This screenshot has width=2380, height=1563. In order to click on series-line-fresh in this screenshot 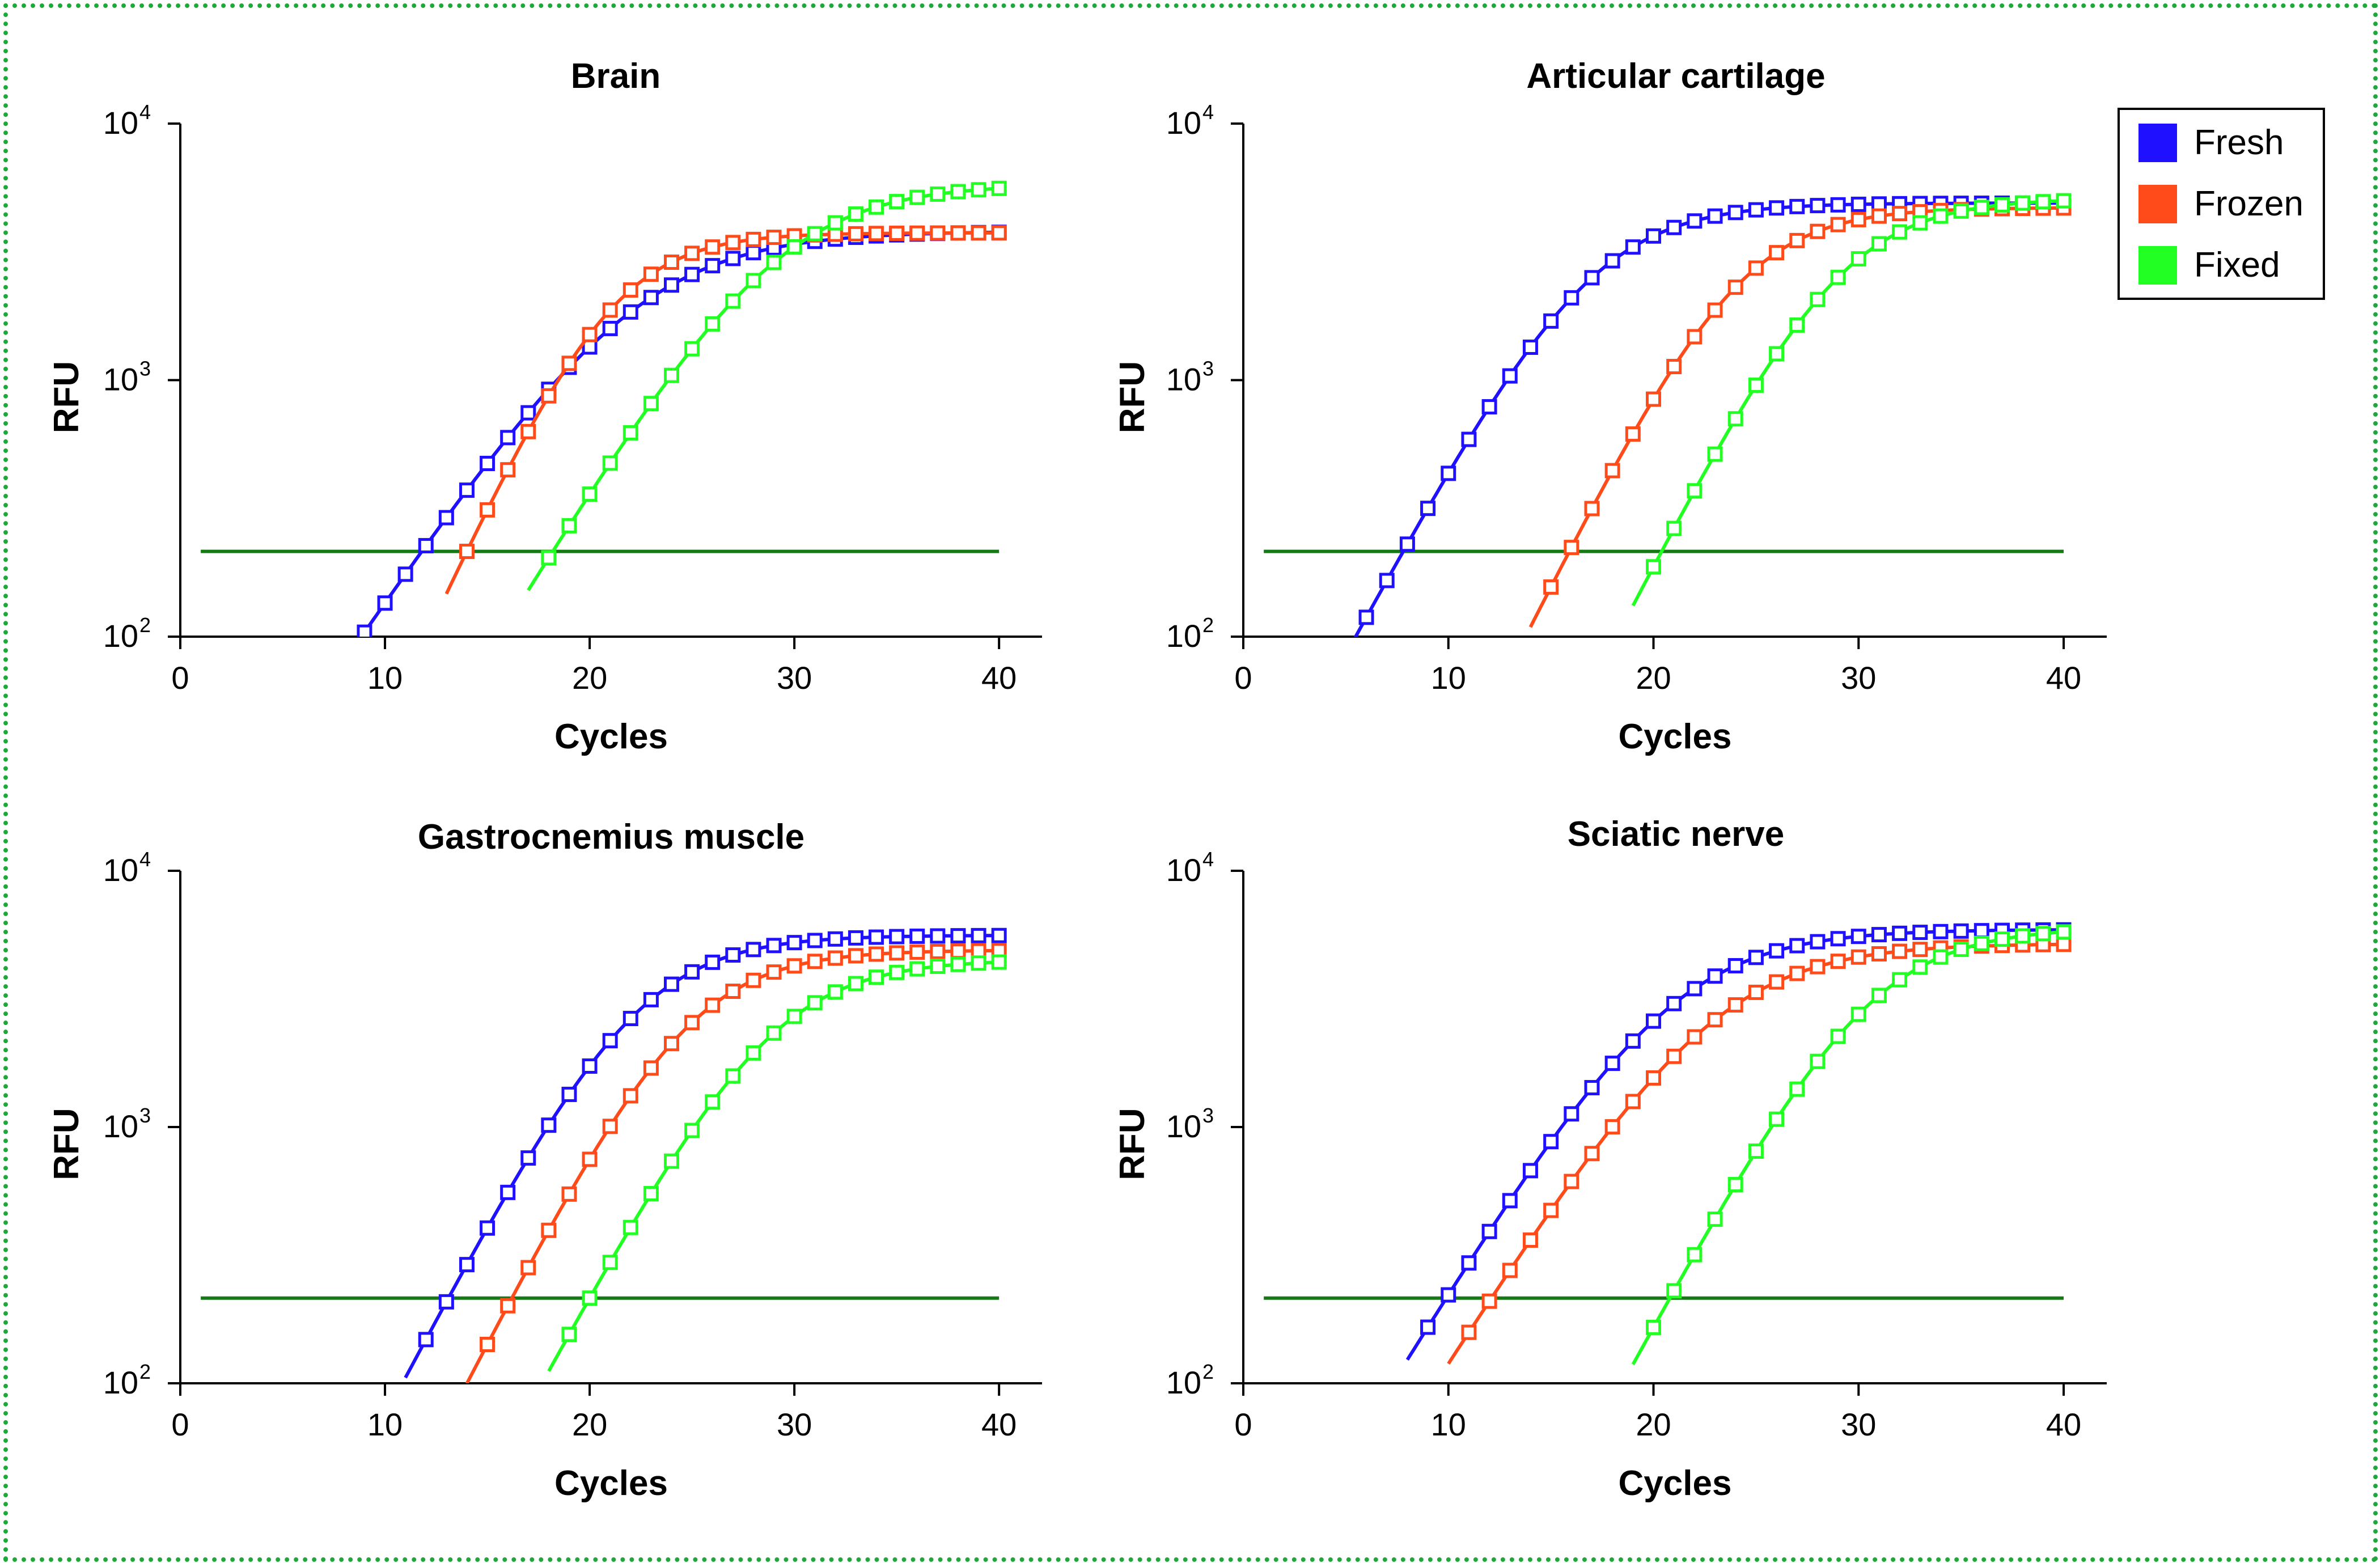, I will do `click(679, 433)`.